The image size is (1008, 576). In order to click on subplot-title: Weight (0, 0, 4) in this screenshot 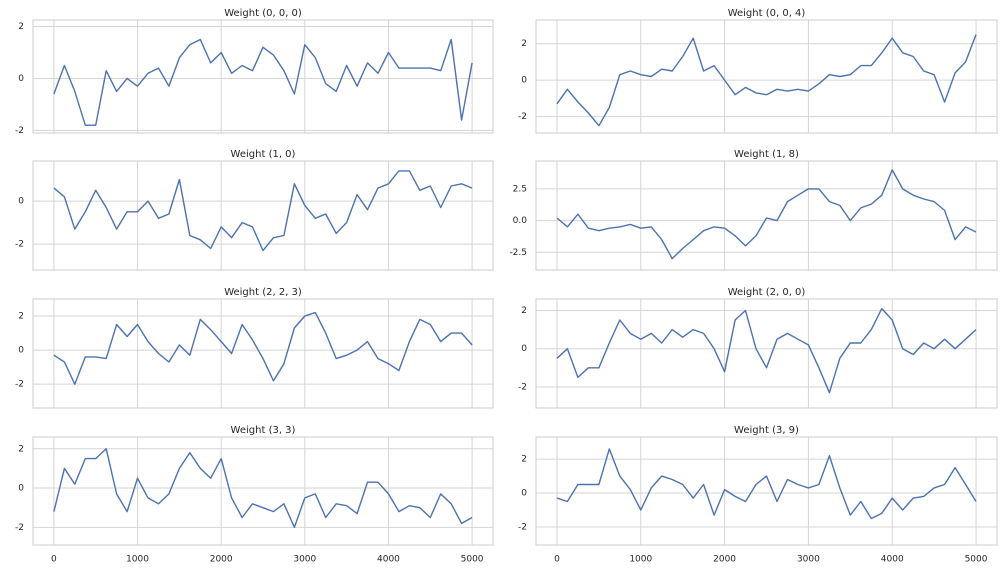, I will do `click(767, 13)`.